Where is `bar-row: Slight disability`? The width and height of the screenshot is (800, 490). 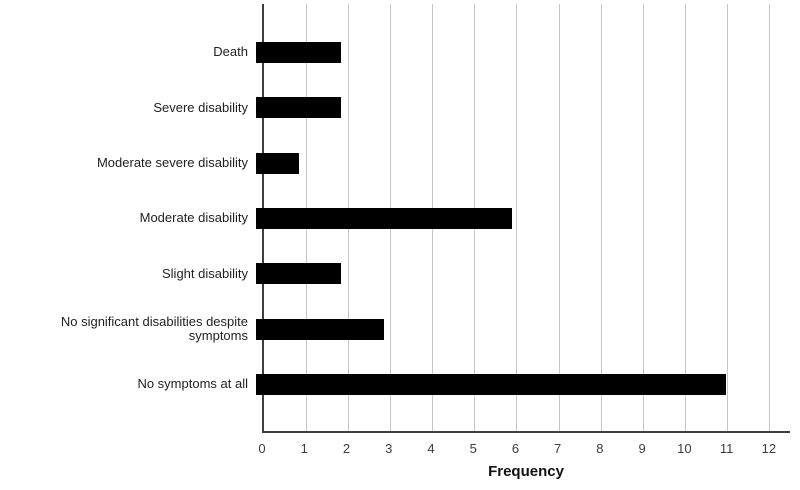 bar-row: Slight disability is located at coordinates (395, 273).